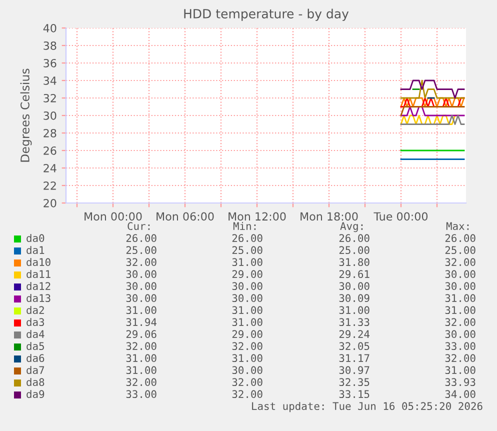  I want to click on legend-label: da2, so click(35, 310).